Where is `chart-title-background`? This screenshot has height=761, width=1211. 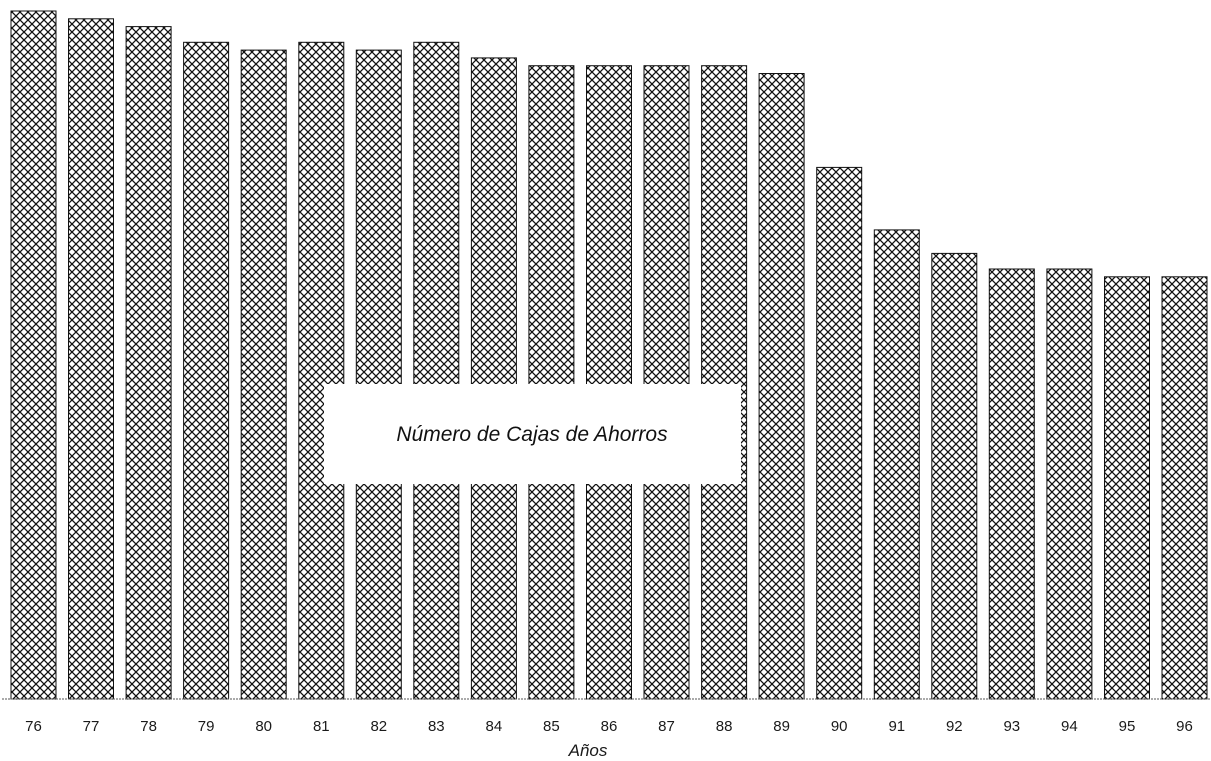
chart-title-background is located at coordinates (532, 434).